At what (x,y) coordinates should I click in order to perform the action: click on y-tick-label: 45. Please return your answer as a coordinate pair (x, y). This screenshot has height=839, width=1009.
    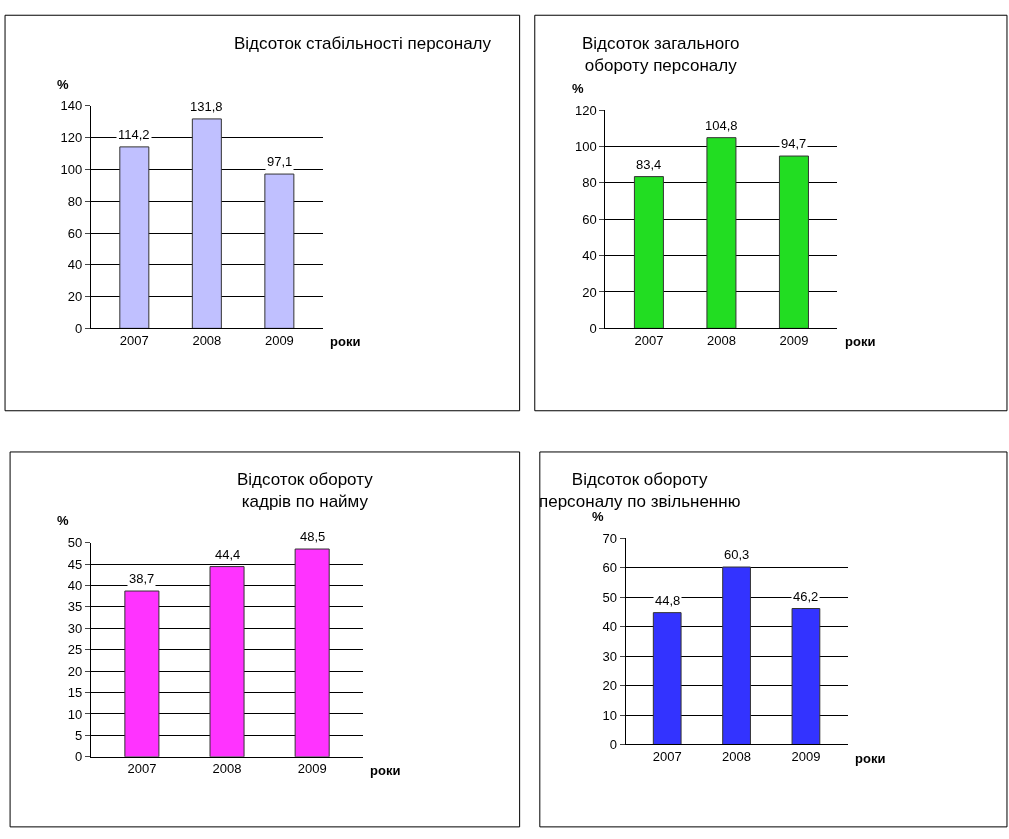
    Looking at the image, I should click on (75, 564).